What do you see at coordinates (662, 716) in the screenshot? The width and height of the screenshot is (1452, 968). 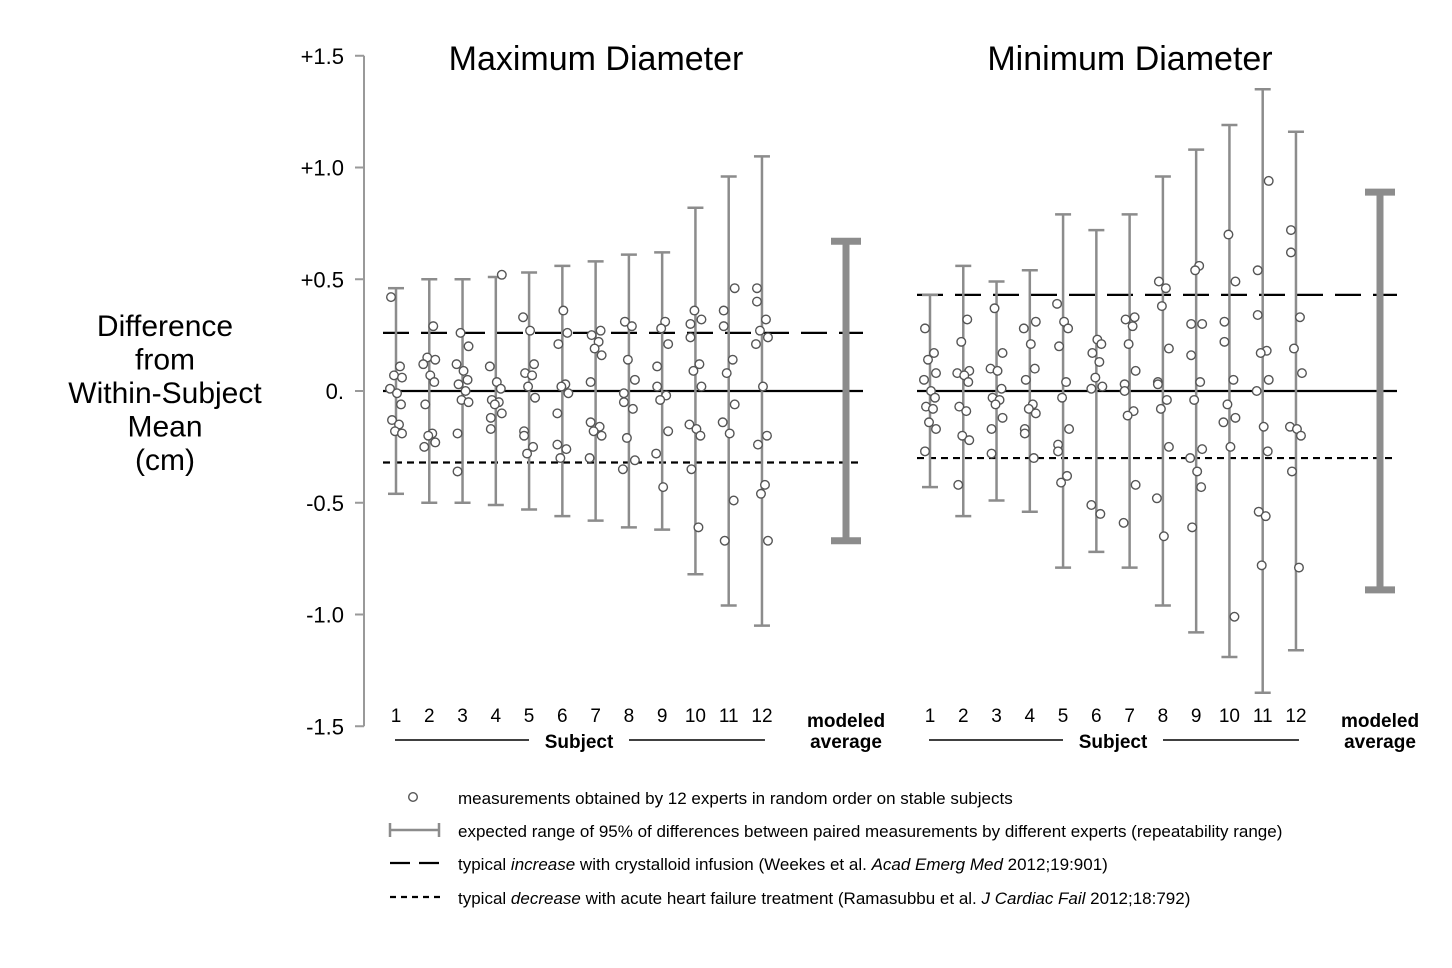 I see `subject-tick-label: 9` at bounding box center [662, 716].